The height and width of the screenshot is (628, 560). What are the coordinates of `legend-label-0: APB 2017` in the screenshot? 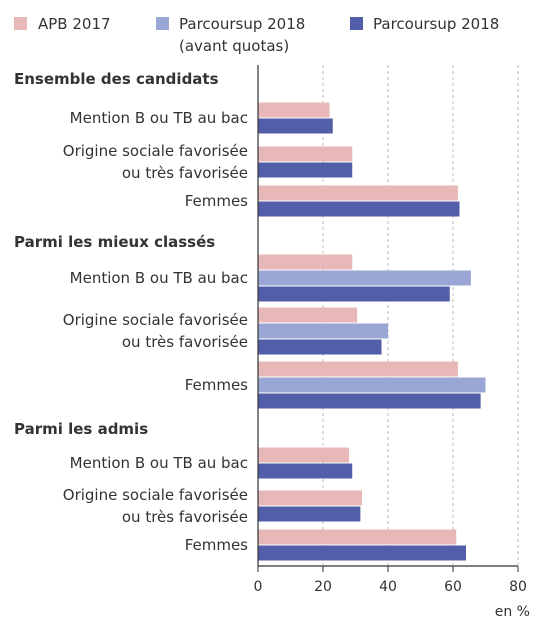 It's located at (74, 24).